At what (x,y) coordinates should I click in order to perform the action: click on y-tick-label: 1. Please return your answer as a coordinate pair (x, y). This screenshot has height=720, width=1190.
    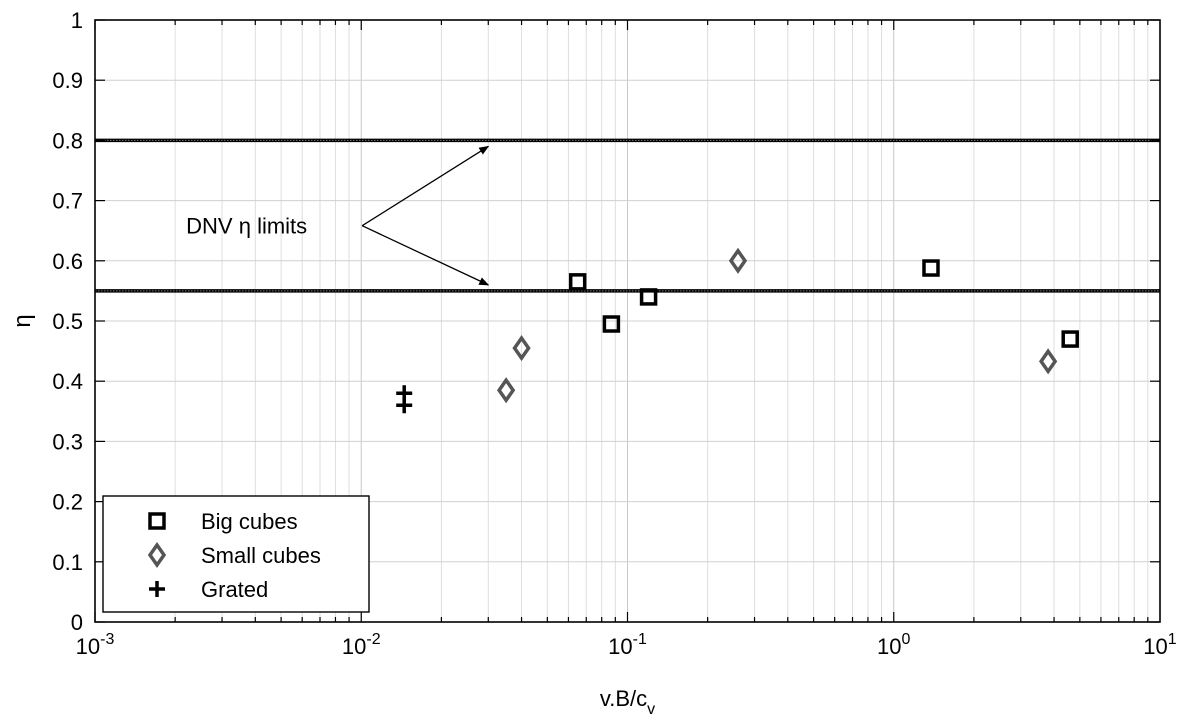
    Looking at the image, I should click on (77, 20).